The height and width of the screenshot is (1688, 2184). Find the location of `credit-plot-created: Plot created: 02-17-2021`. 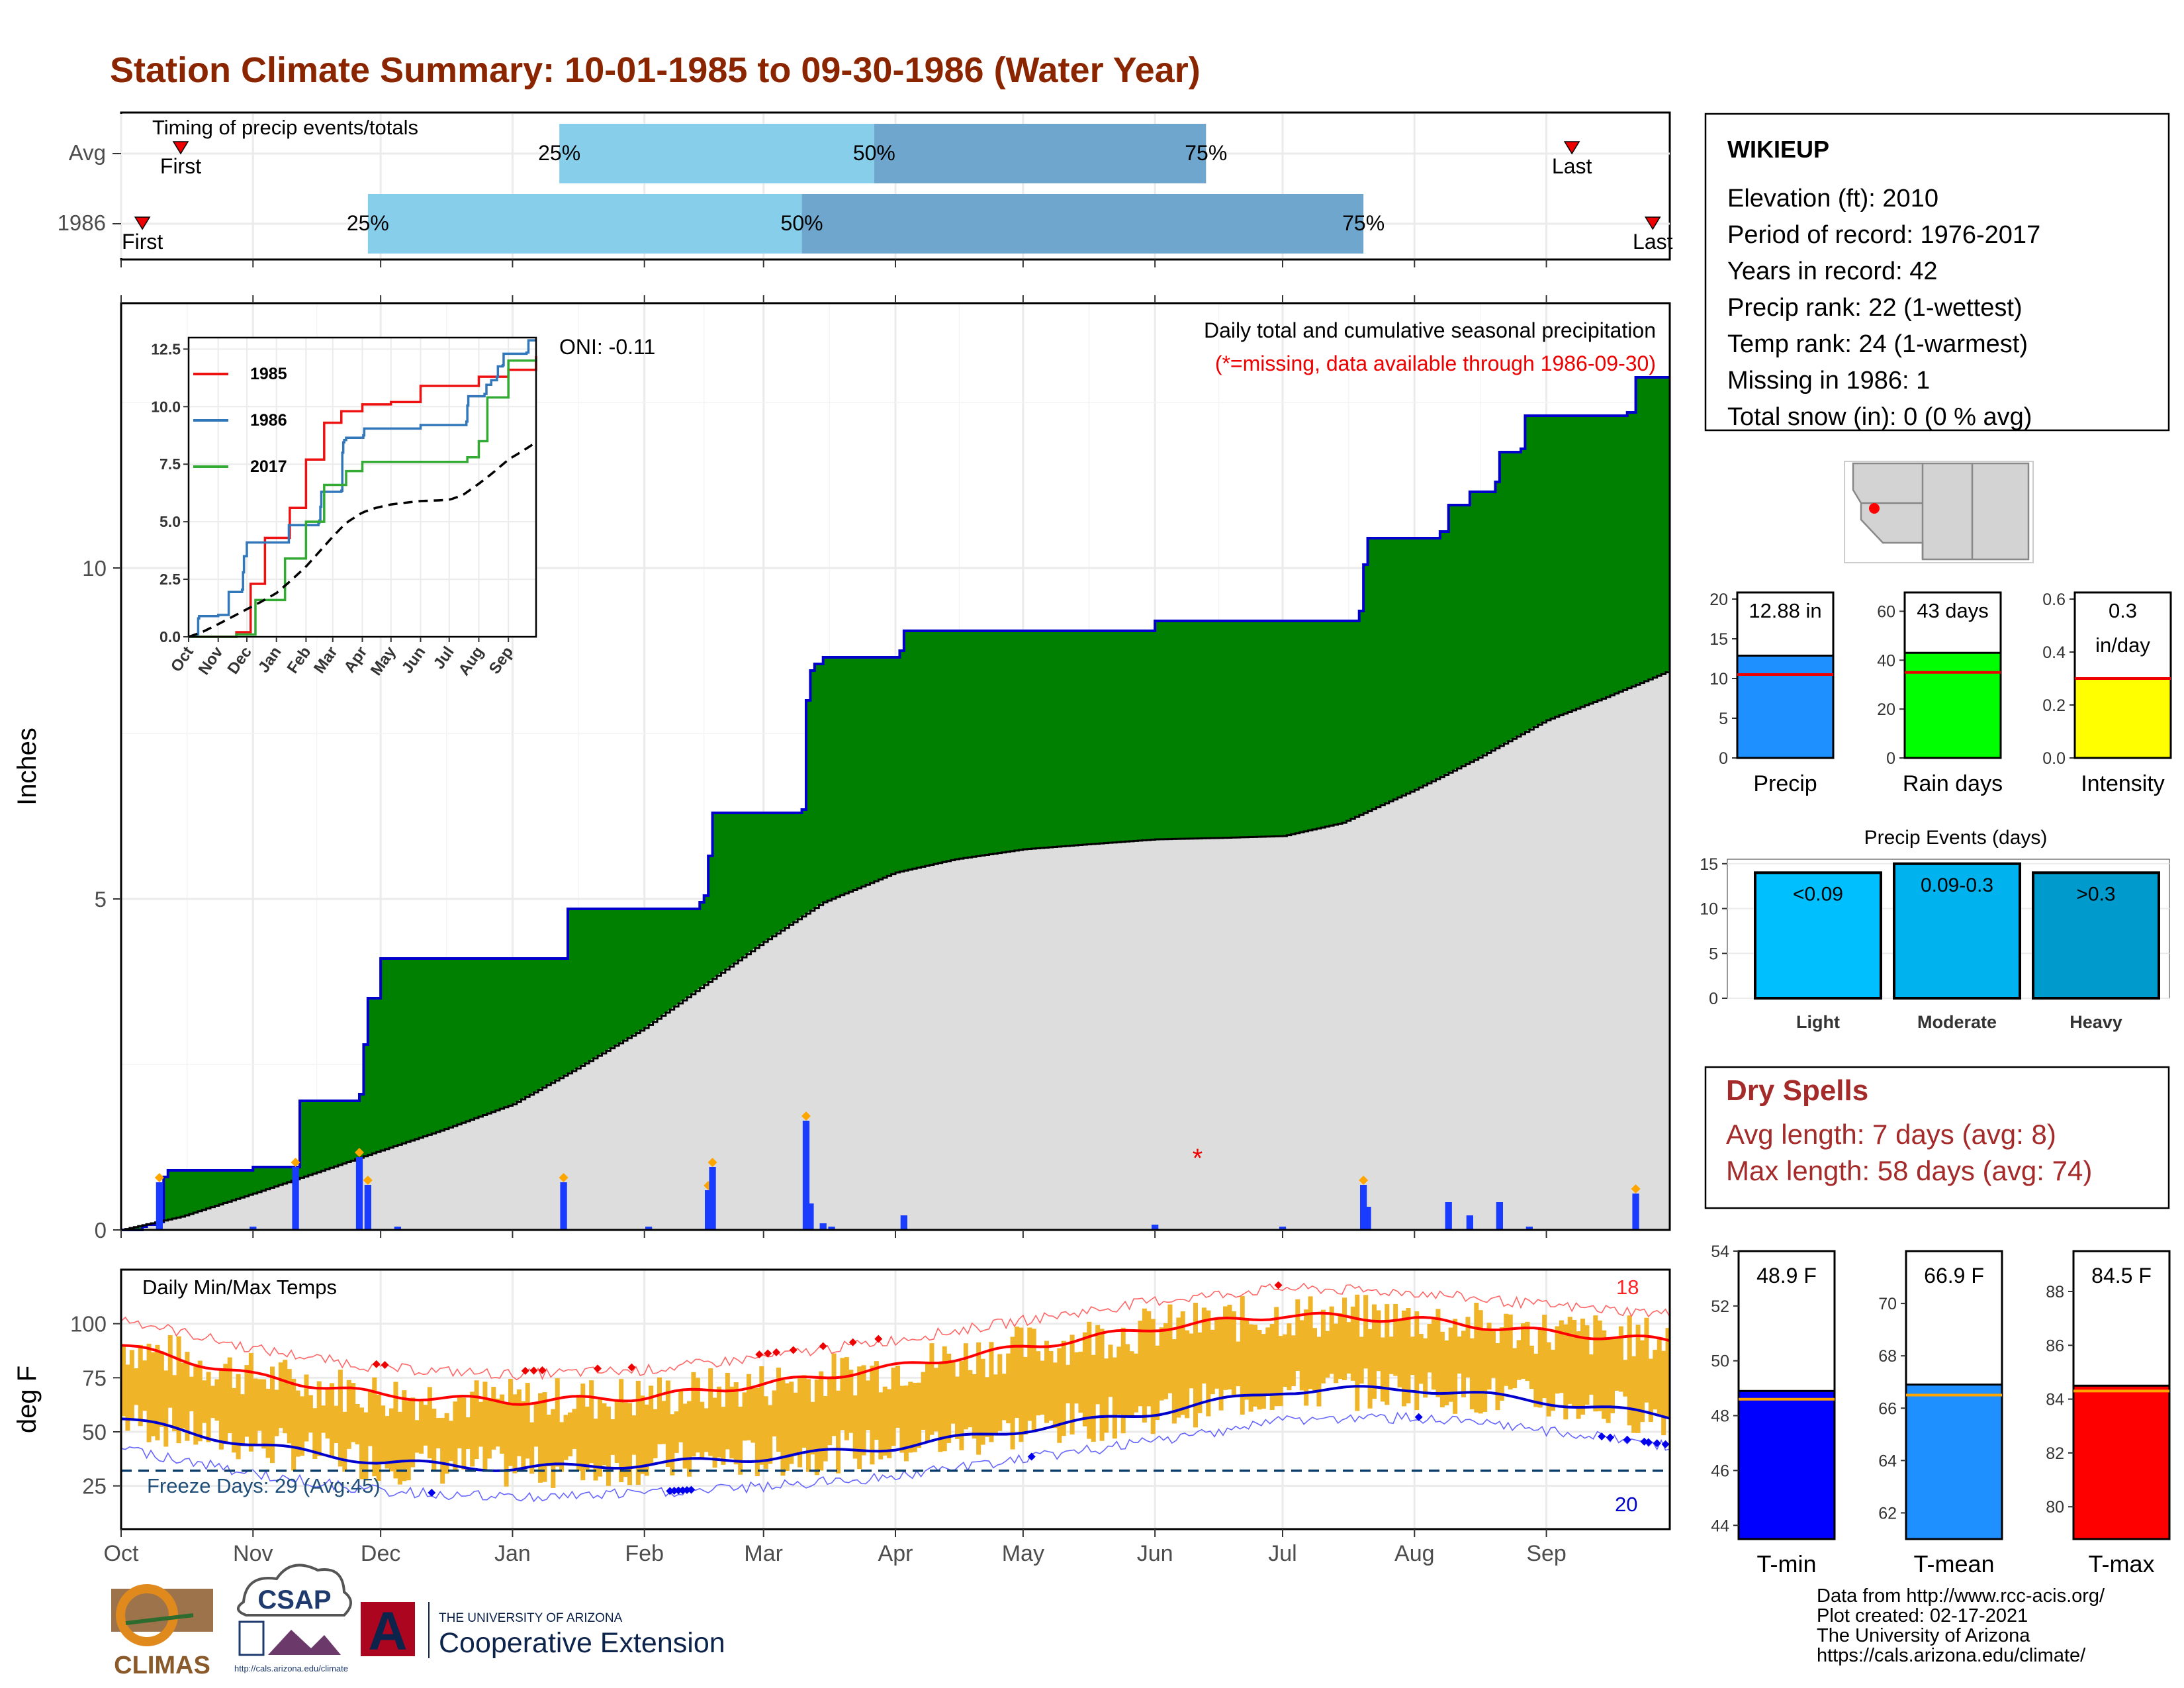

credit-plot-created: Plot created: 02-17-2021 is located at coordinates (1922, 1615).